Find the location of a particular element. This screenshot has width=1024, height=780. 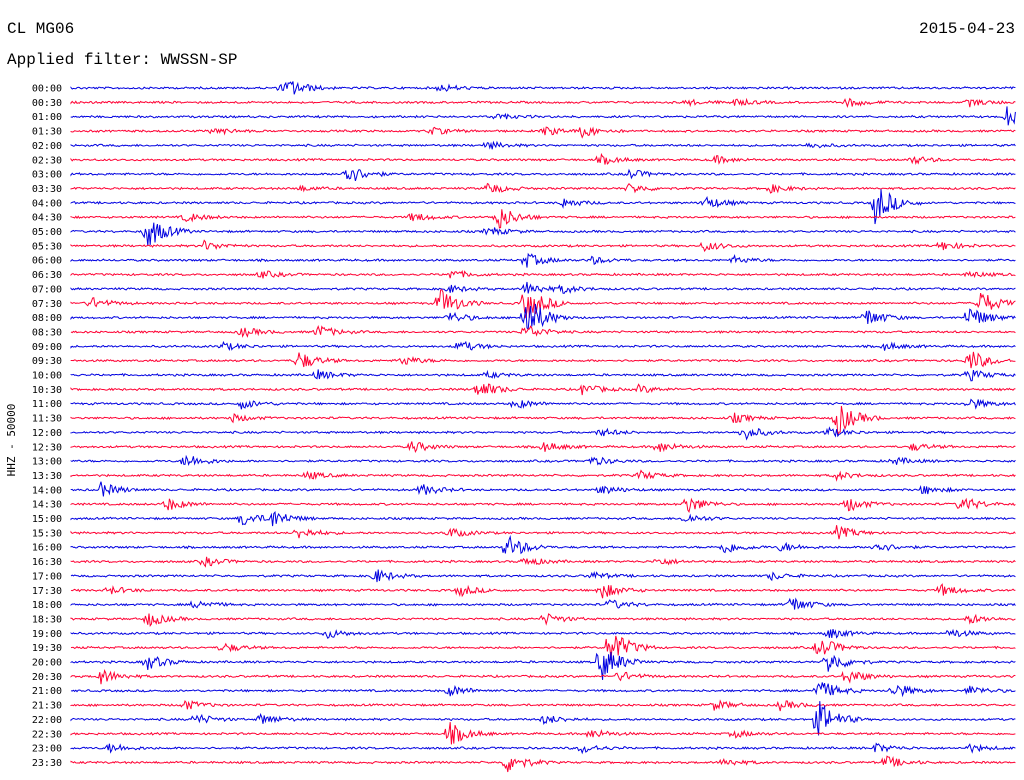

time-tick-label: 14:00 is located at coordinates (47, 490).